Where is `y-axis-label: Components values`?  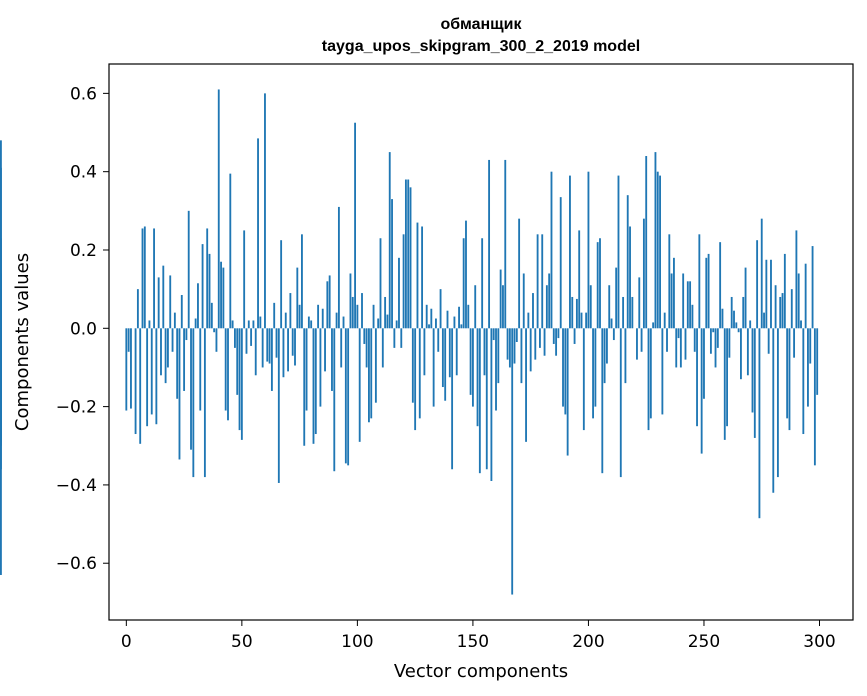 y-axis-label: Components values is located at coordinates (22, 342).